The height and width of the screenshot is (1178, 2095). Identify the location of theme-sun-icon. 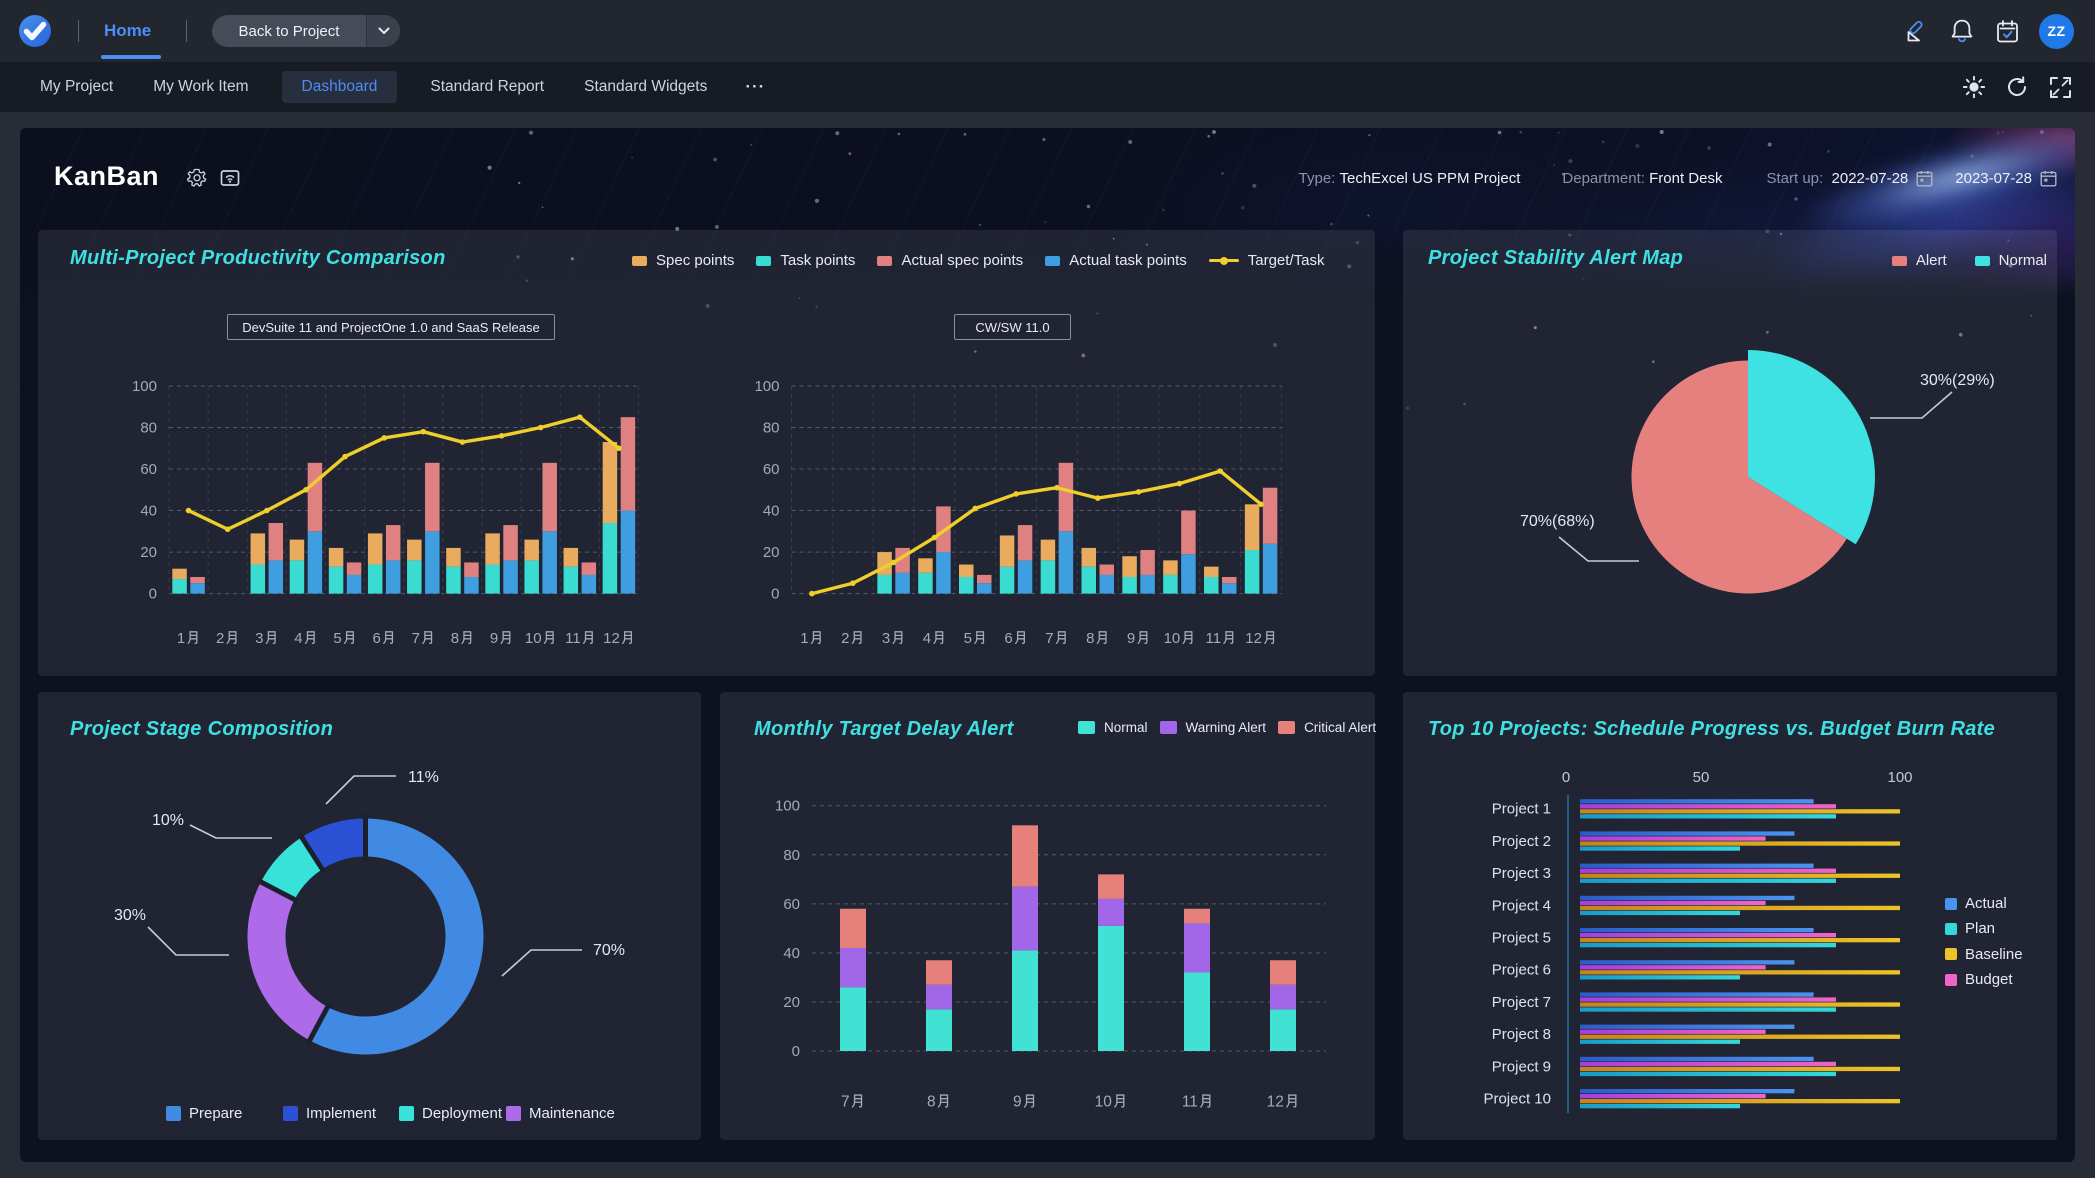
(1974, 87).